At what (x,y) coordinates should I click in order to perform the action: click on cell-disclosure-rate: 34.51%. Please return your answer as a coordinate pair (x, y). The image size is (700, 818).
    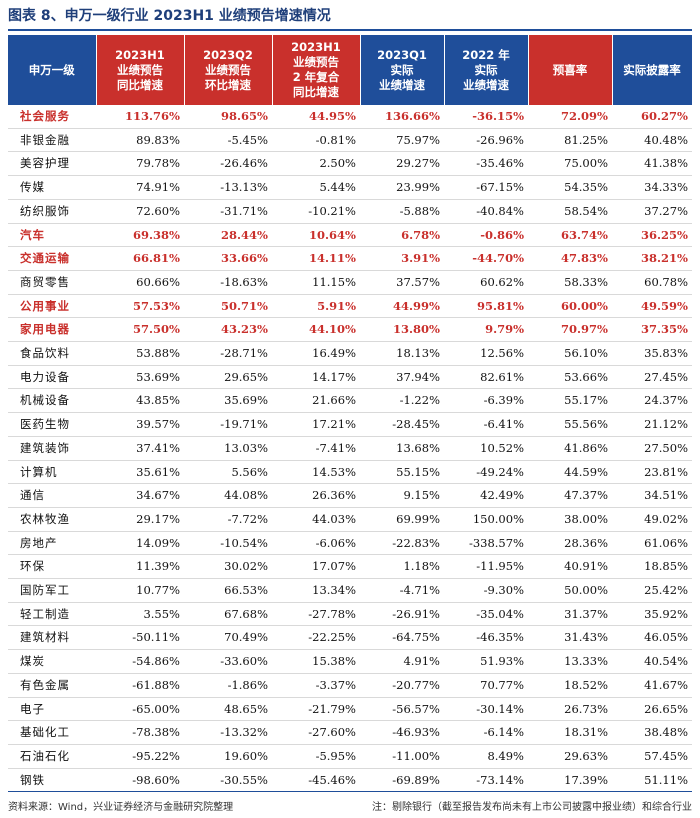
    Looking at the image, I should click on (652, 495).